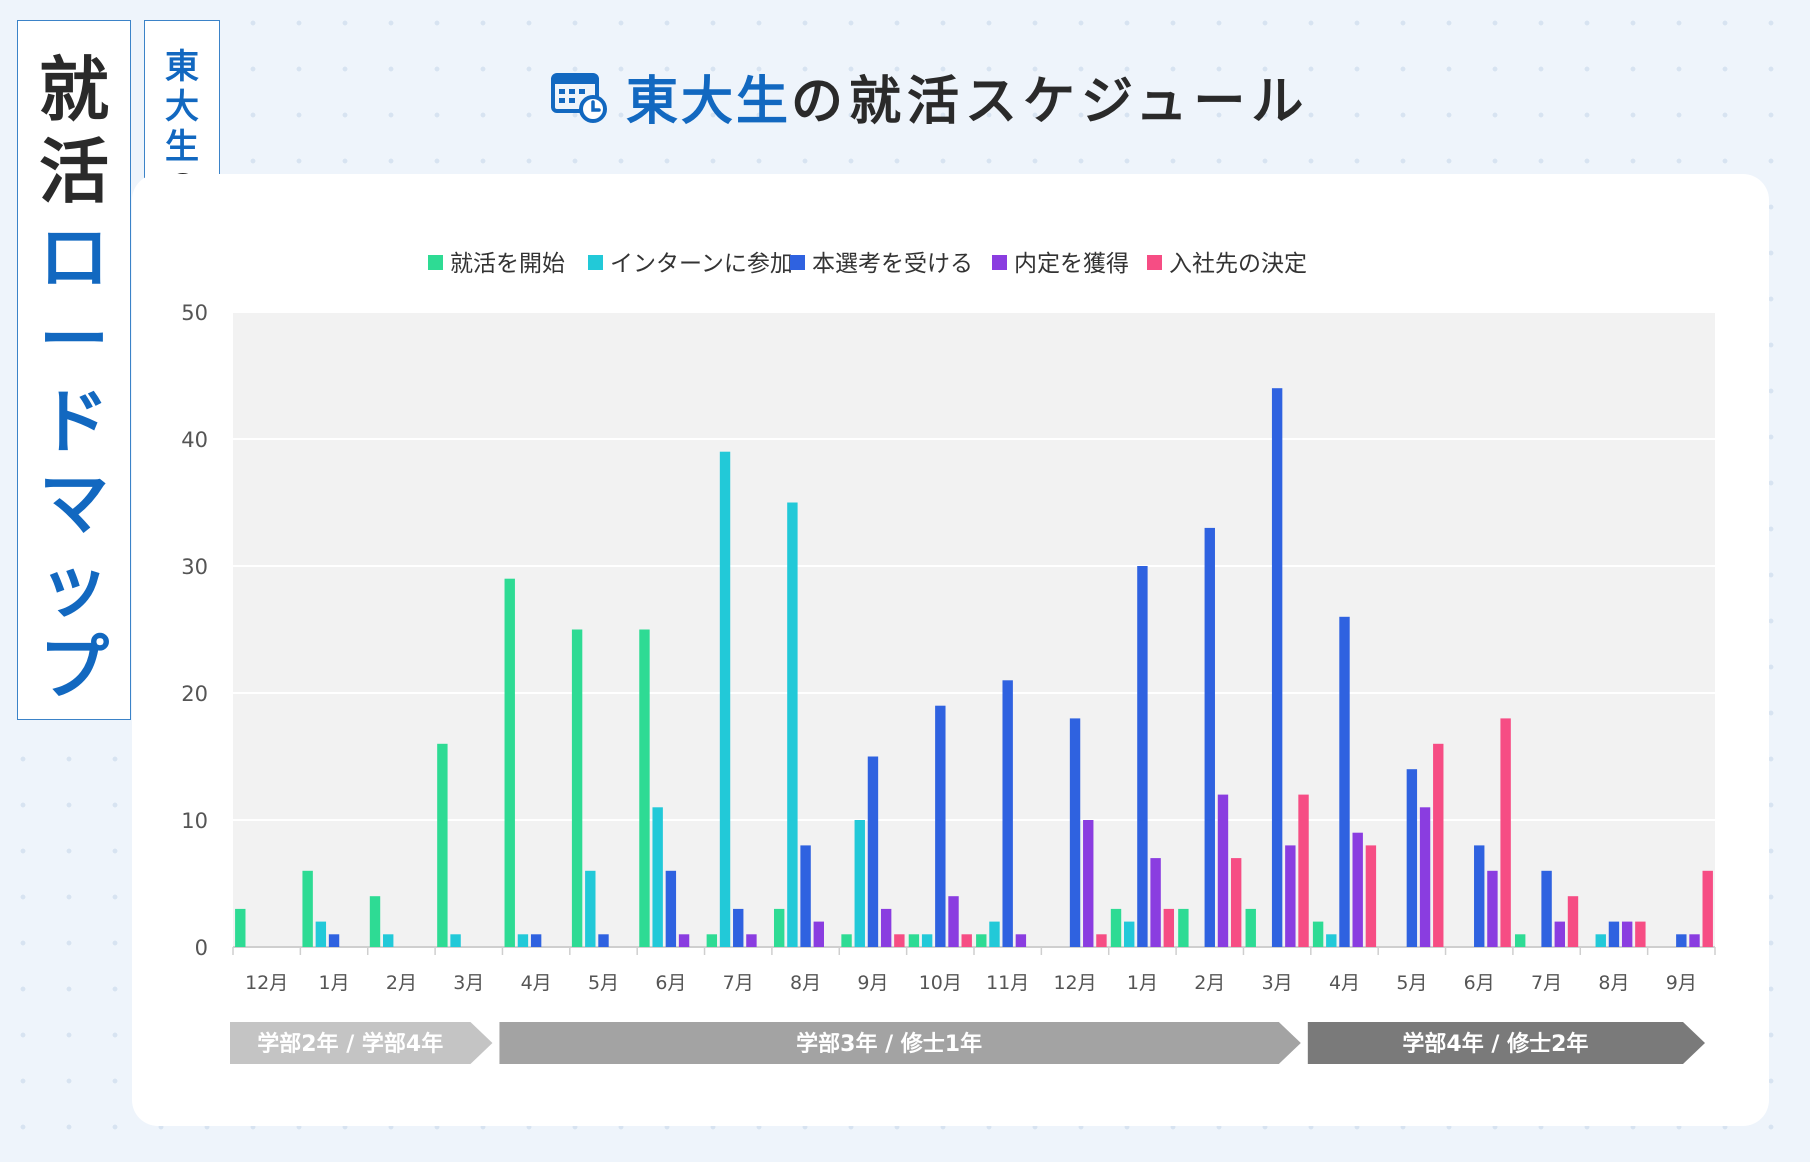  I want to click on page-title-text: の就活スケジュール, so click(1050, 101).